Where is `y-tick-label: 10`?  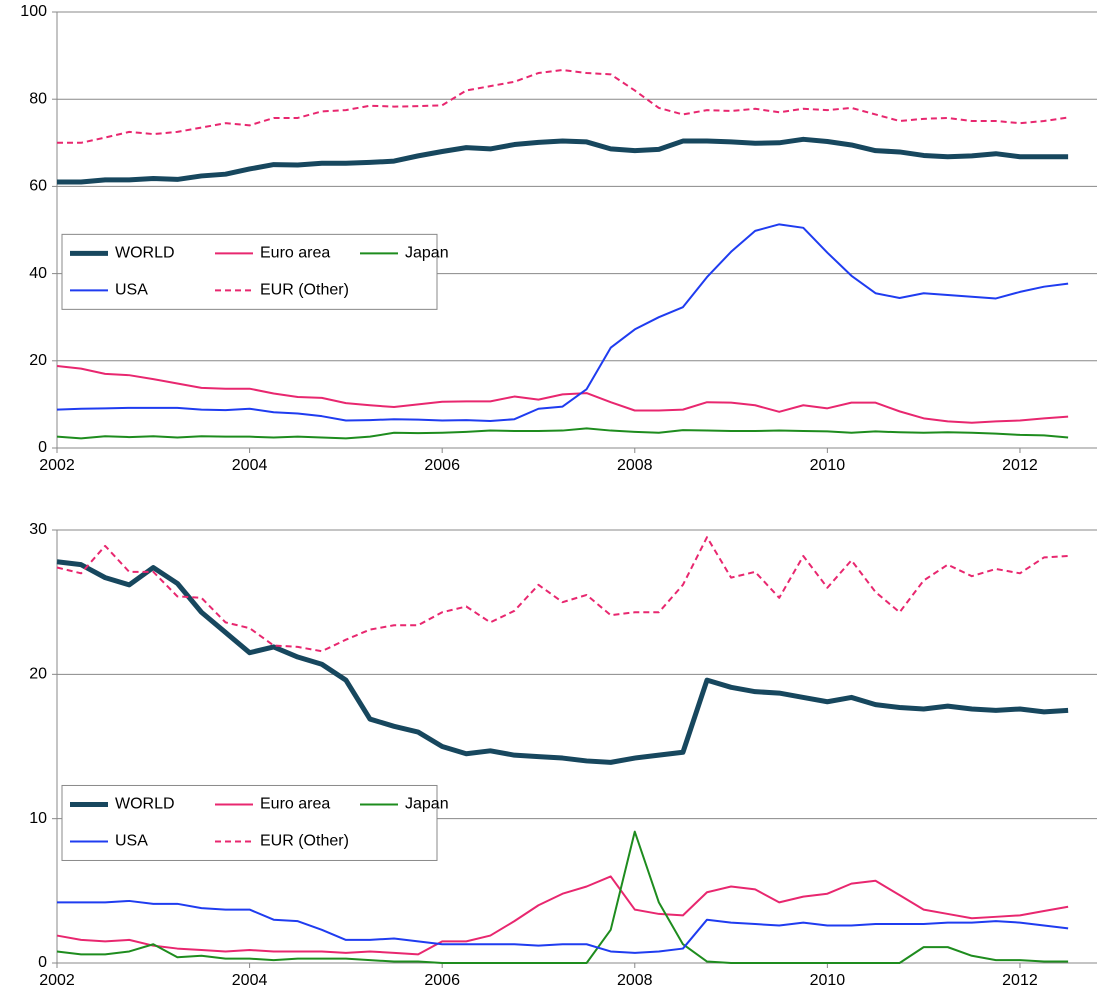 y-tick-label: 10 is located at coordinates (38, 818).